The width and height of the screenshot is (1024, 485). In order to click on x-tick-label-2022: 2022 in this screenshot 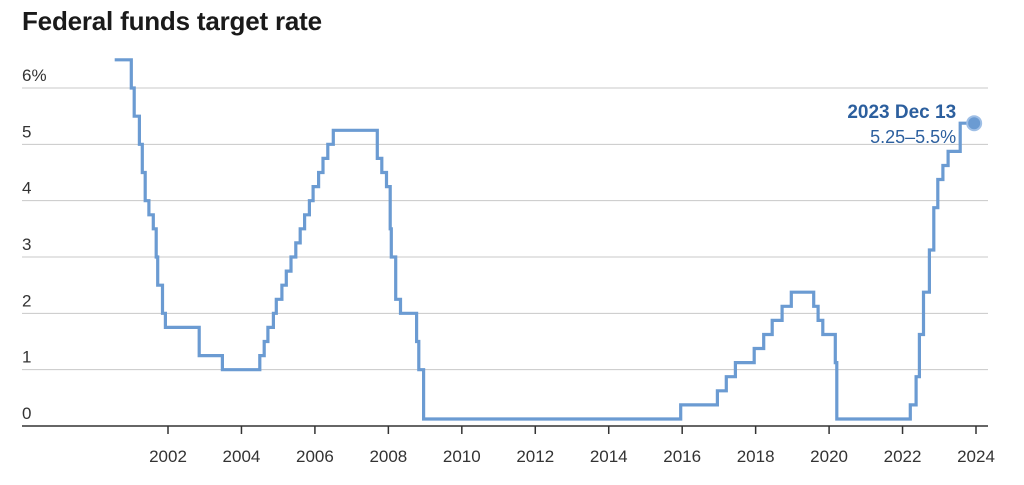, I will do `click(903, 456)`.